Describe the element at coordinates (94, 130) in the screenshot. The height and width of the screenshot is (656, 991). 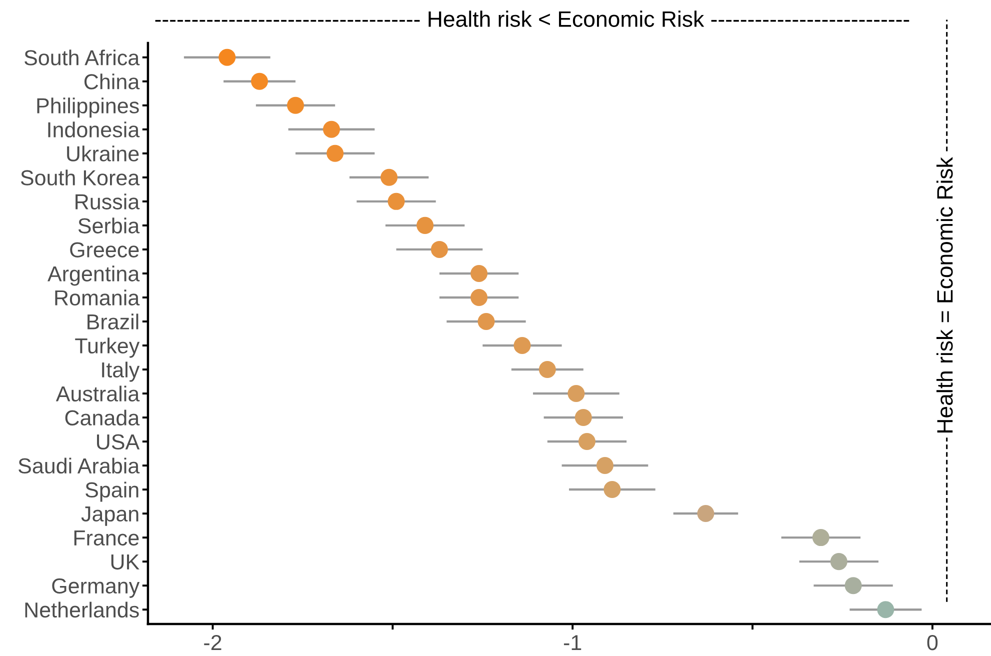
I see `y-tick-label: Indonesia` at that location.